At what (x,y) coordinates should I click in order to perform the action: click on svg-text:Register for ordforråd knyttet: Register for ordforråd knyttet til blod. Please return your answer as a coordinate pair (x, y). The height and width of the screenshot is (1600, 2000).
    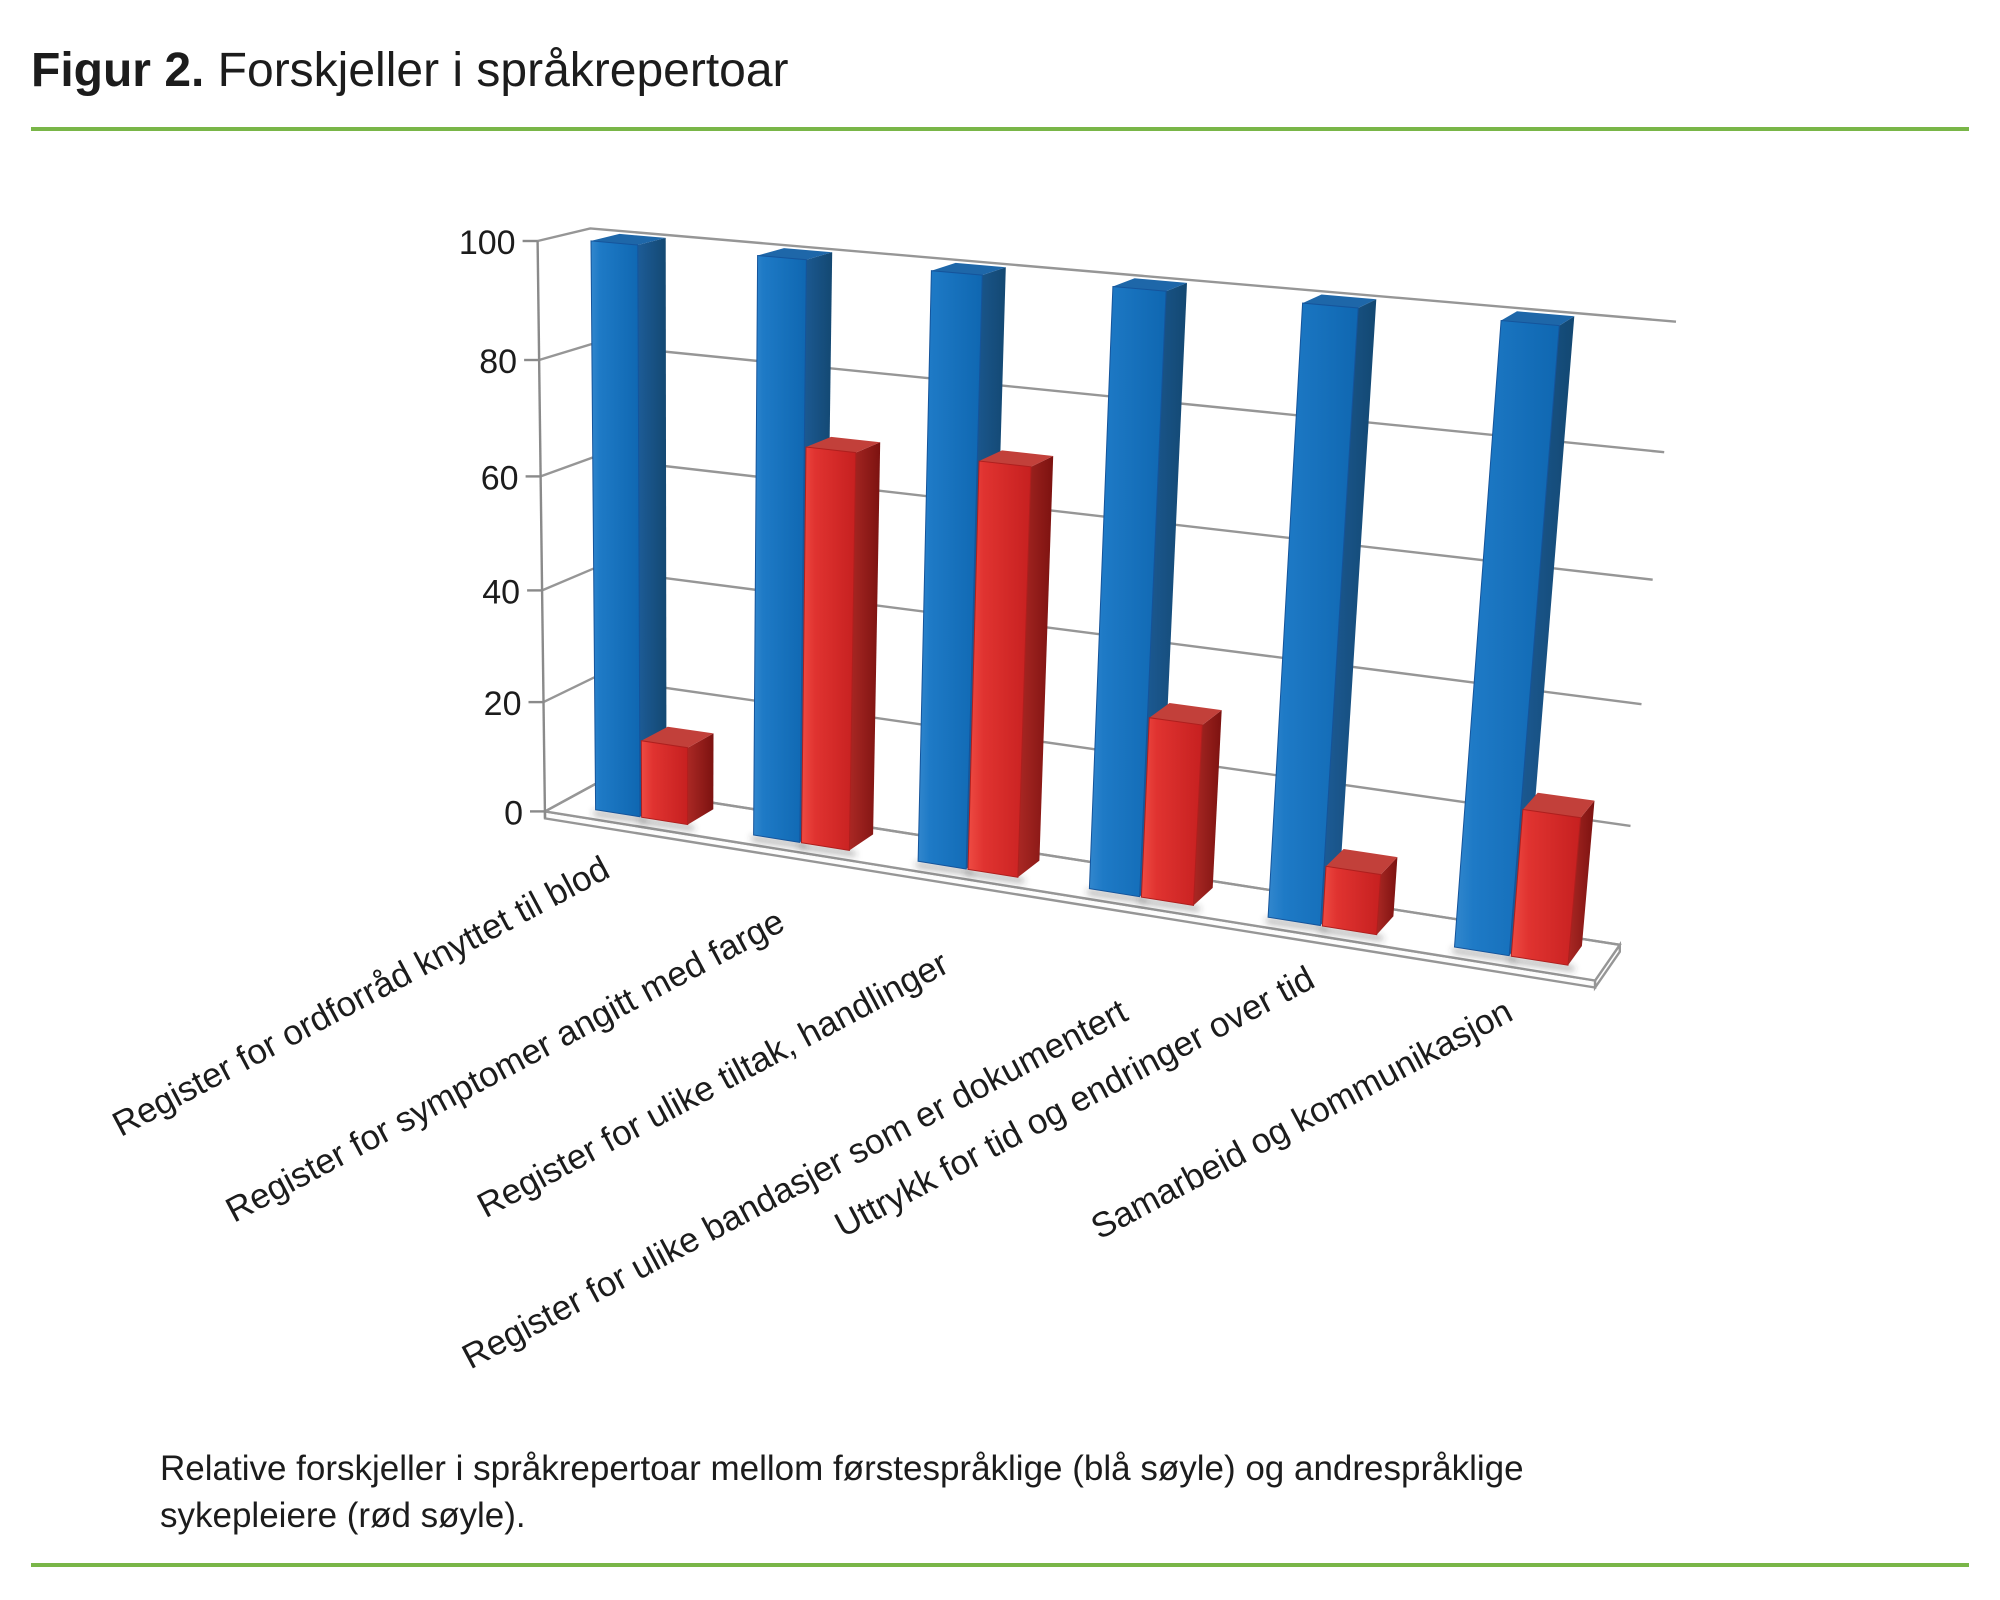
    Looking at the image, I should click on (361, 997).